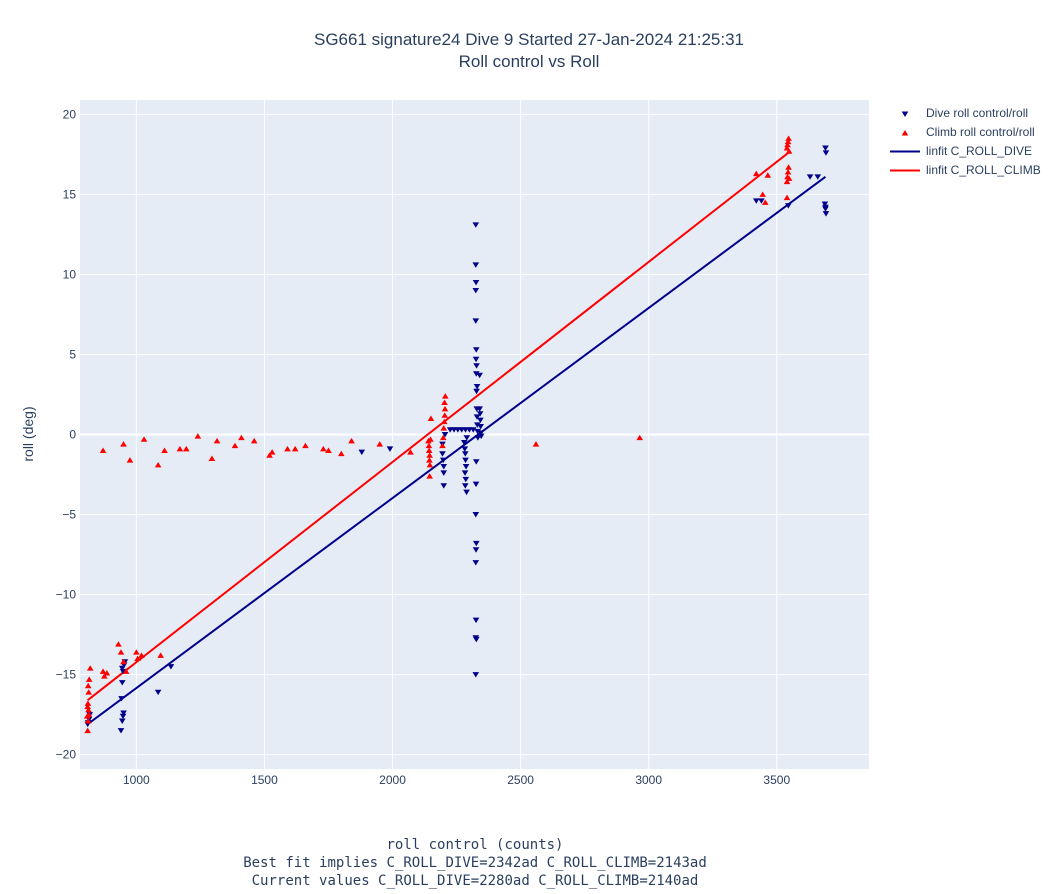 The image size is (1058, 894). Describe the element at coordinates (69, 515) in the screenshot. I see `y-tick-label: −5` at that location.